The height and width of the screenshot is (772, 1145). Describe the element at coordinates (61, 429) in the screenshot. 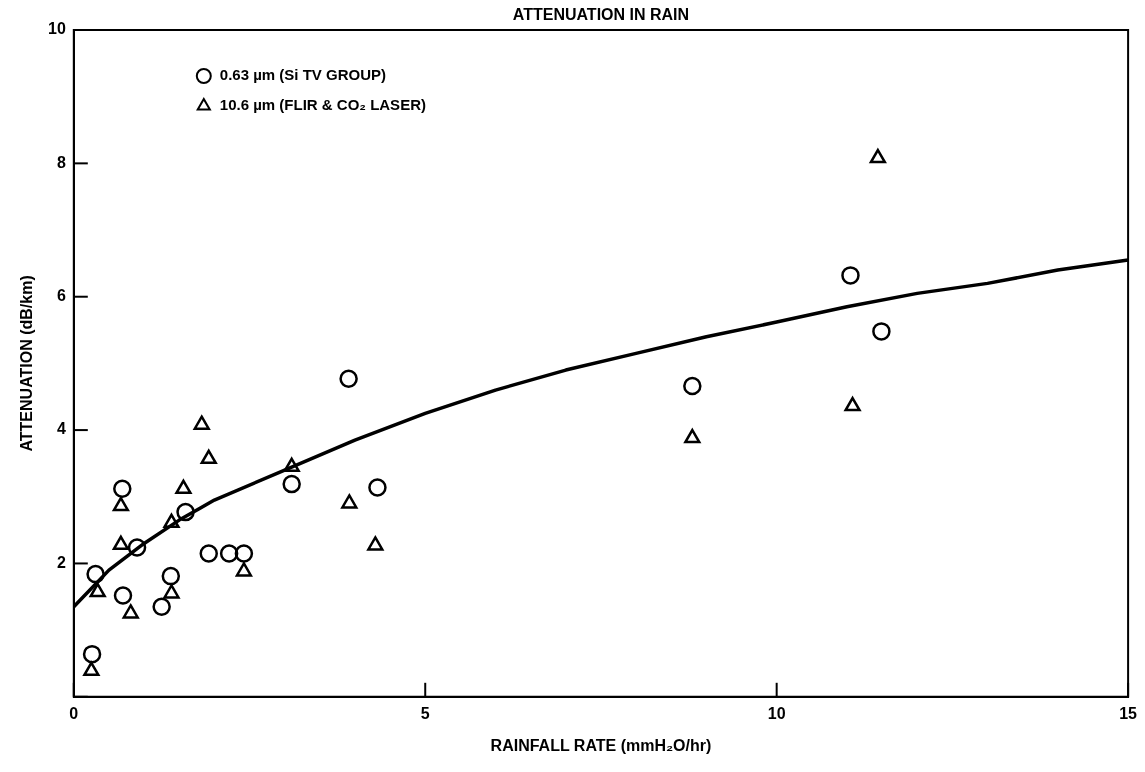

I see `y-tick-label: 4` at that location.